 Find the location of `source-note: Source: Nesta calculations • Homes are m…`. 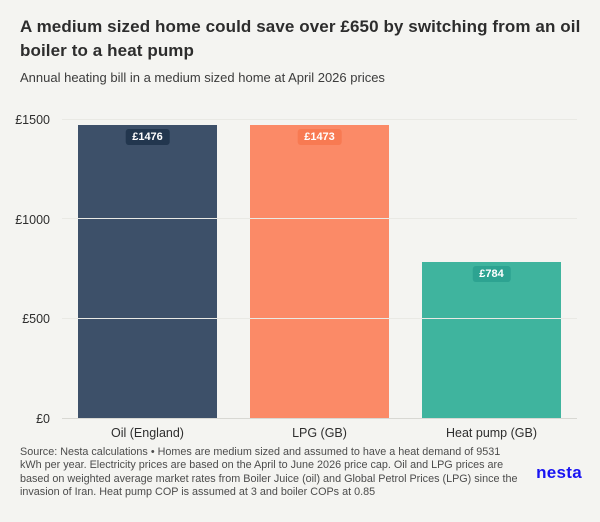

source-note: Source: Nesta calculations • Homes are m… is located at coordinates (269, 472).